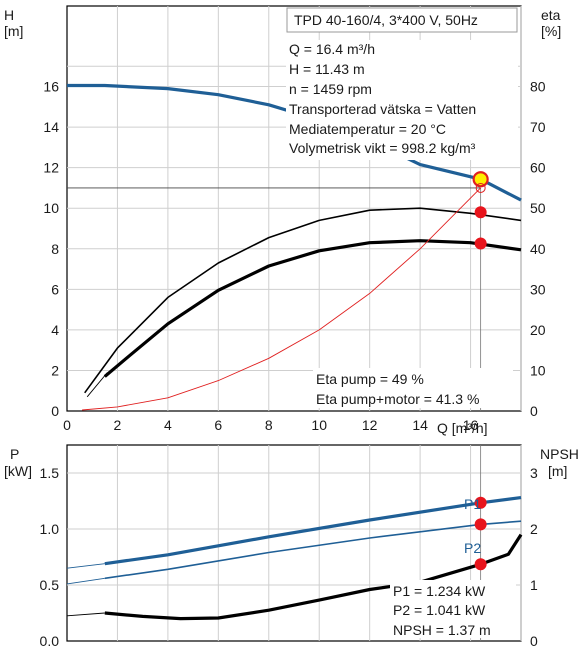  Describe the element at coordinates (551, 15) in the screenshot. I see `y-right-label: eta` at that location.